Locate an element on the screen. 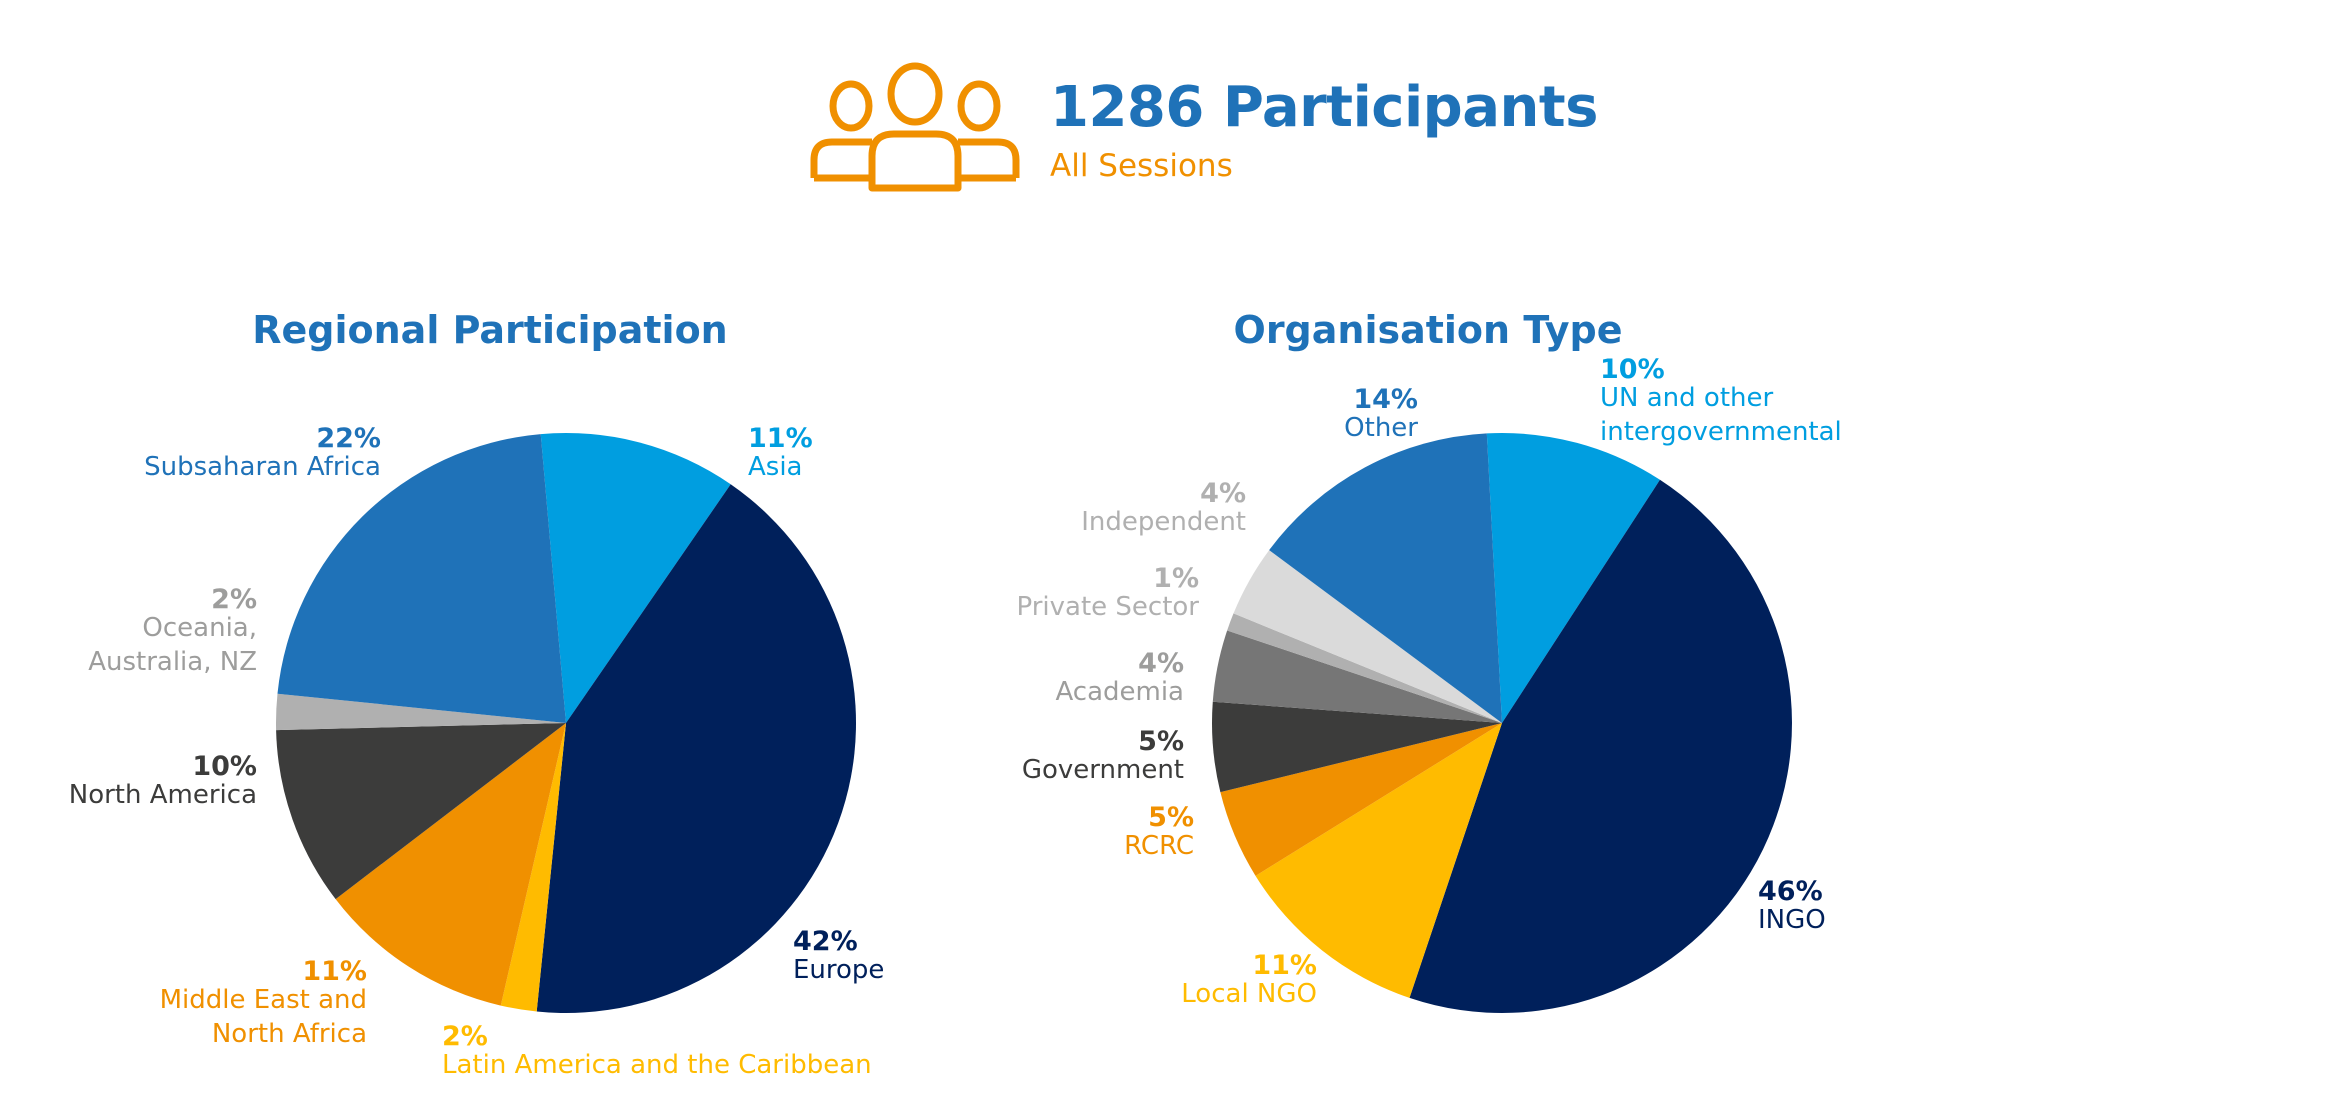  organisation-chart-title: Organisation Type is located at coordinates (1428, 330).